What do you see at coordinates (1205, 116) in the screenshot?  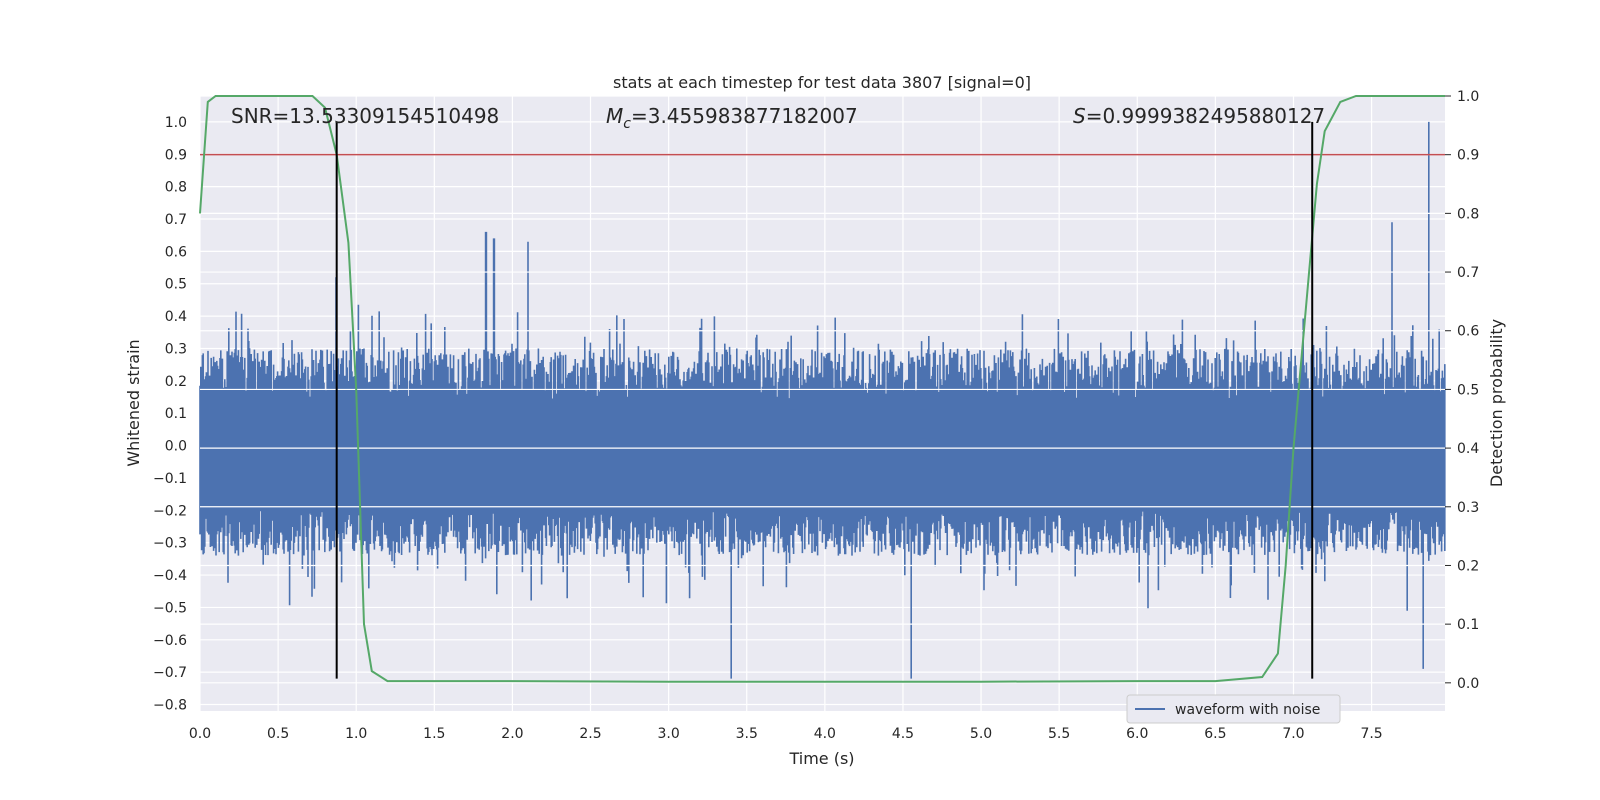 I see `score-value: =0.9999382495880127` at bounding box center [1205, 116].